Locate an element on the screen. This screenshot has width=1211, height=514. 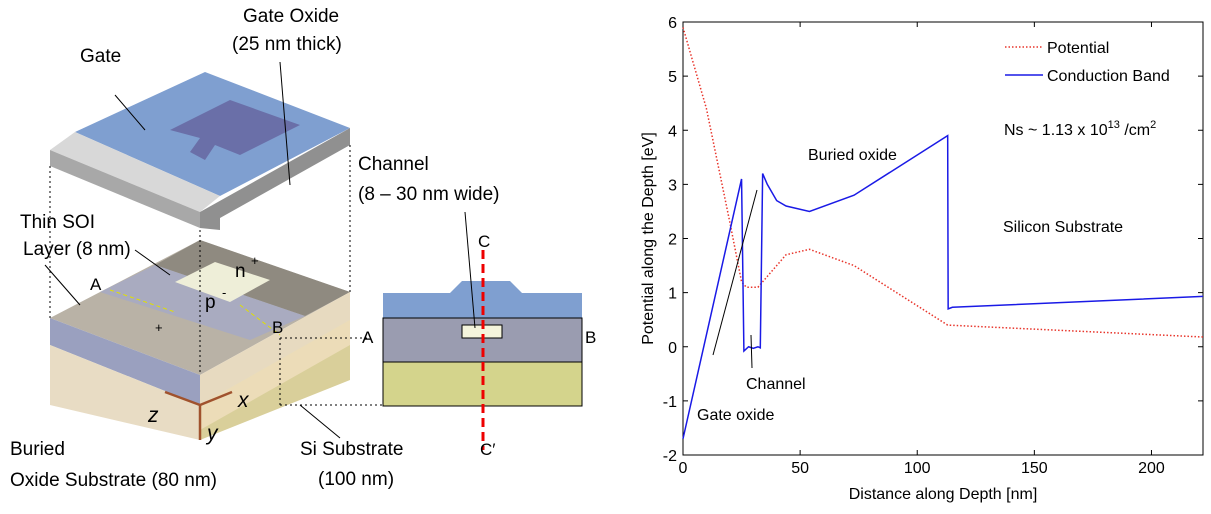
annotation-part: /cm is located at coordinates (1135, 130).